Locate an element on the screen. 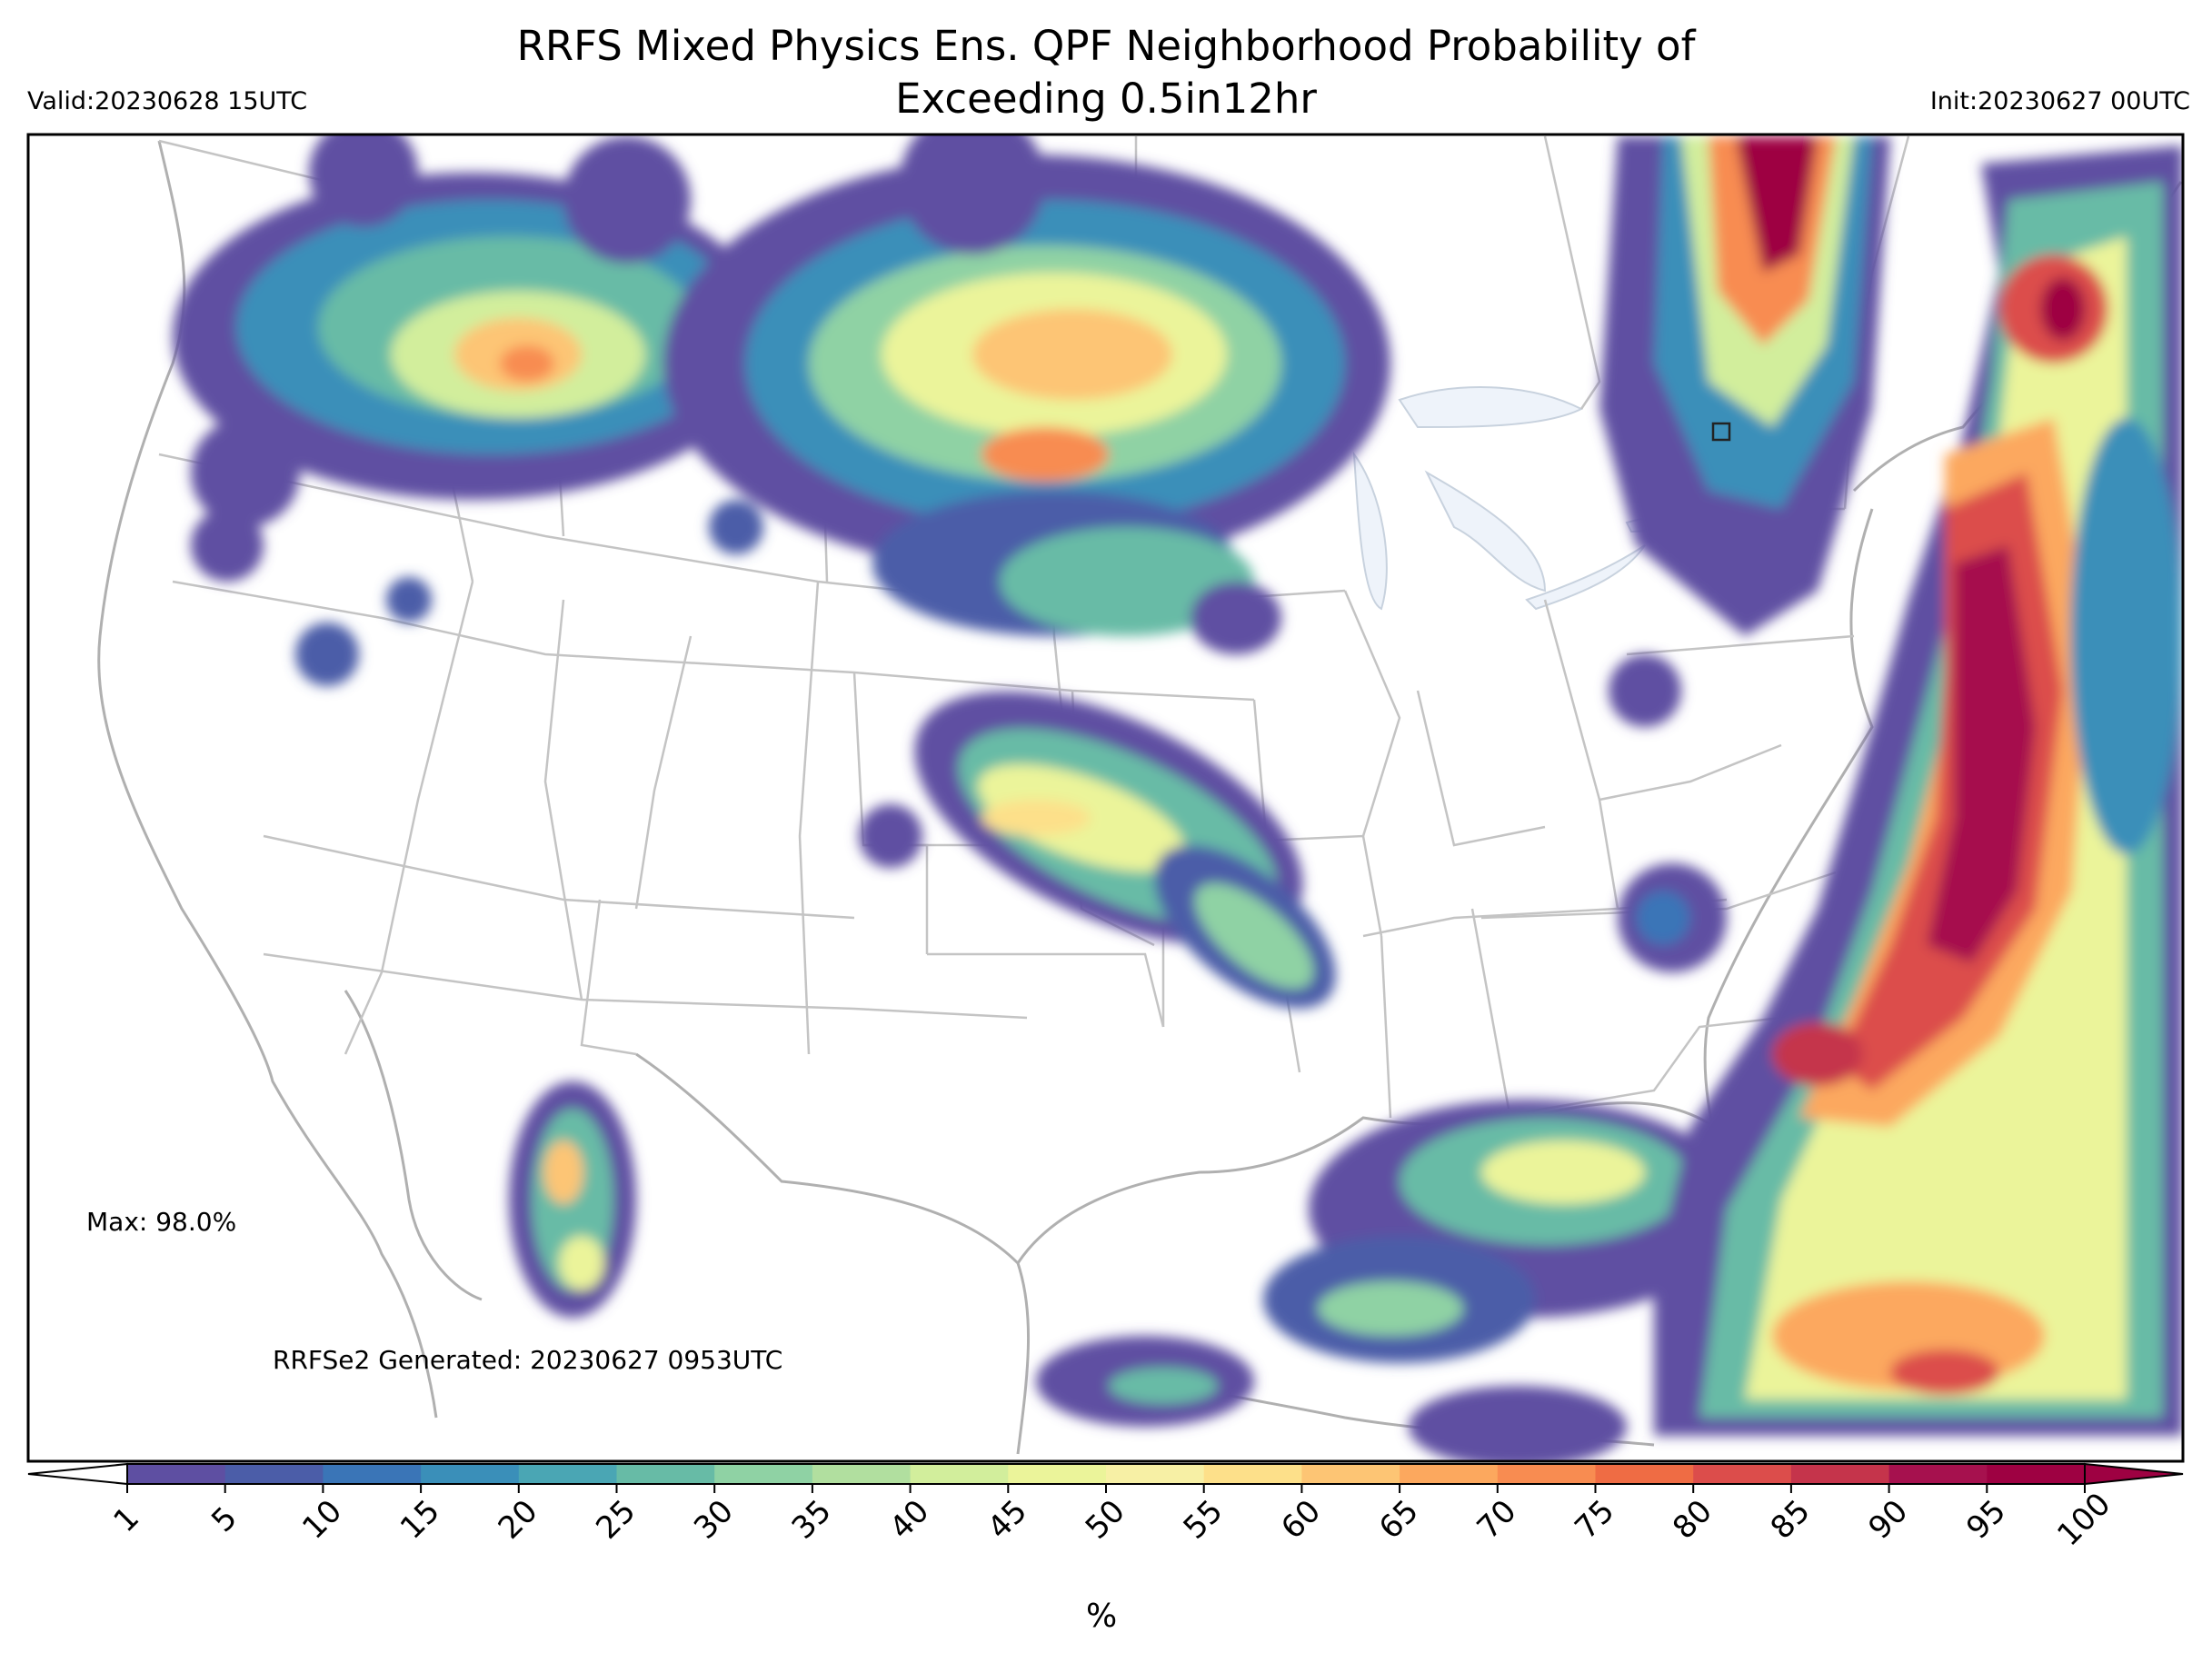  colorbar-tick-label: 60 is located at coordinates (1301, 1520).